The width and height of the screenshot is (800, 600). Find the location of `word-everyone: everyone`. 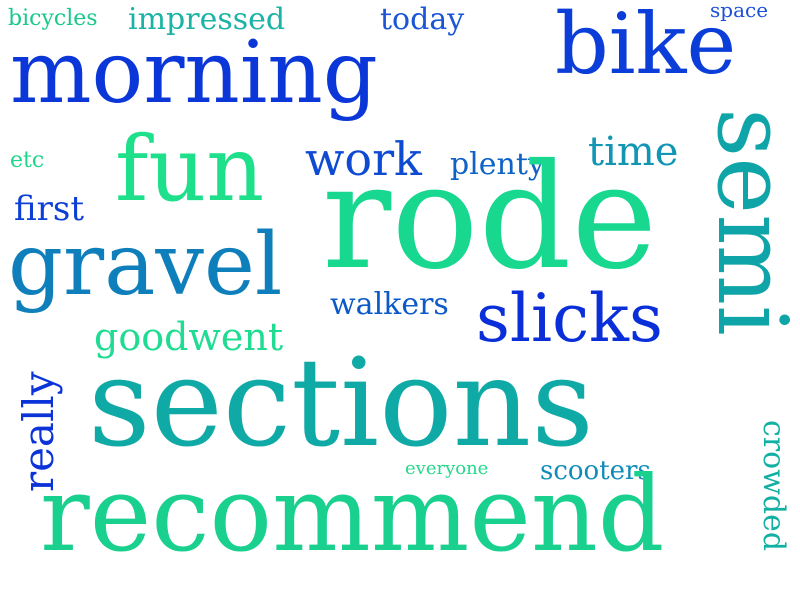

word-everyone: everyone is located at coordinates (447, 468).